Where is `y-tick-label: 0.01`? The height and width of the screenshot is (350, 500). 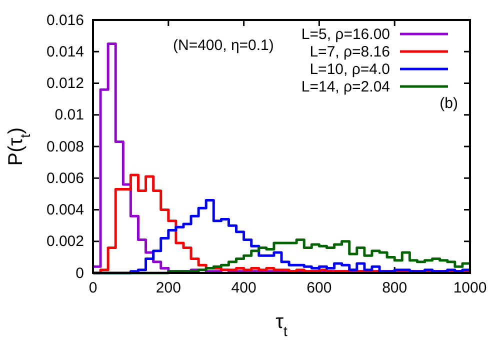
y-tick-label: 0.01 is located at coordinates (69, 115).